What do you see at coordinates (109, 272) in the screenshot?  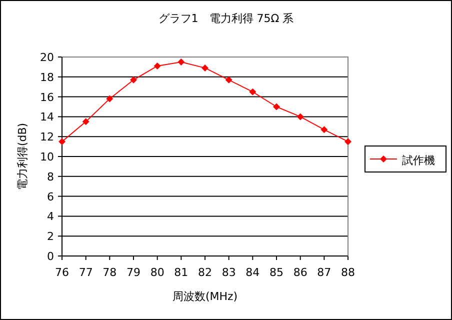 I see `x-tick-label: 78` at bounding box center [109, 272].